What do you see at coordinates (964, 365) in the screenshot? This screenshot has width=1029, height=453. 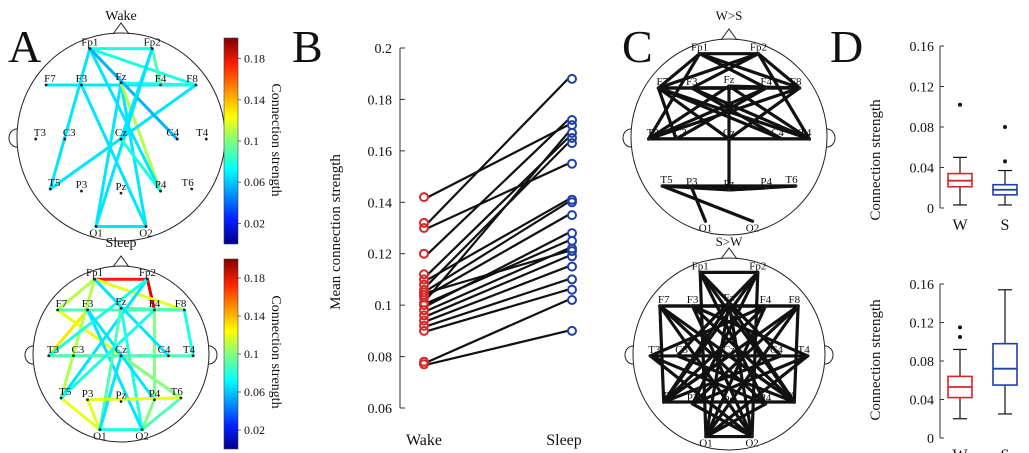 I see `d-bottom-boxplot: 0 0.04 0.08 0.12 0.16 W S` at bounding box center [964, 365].